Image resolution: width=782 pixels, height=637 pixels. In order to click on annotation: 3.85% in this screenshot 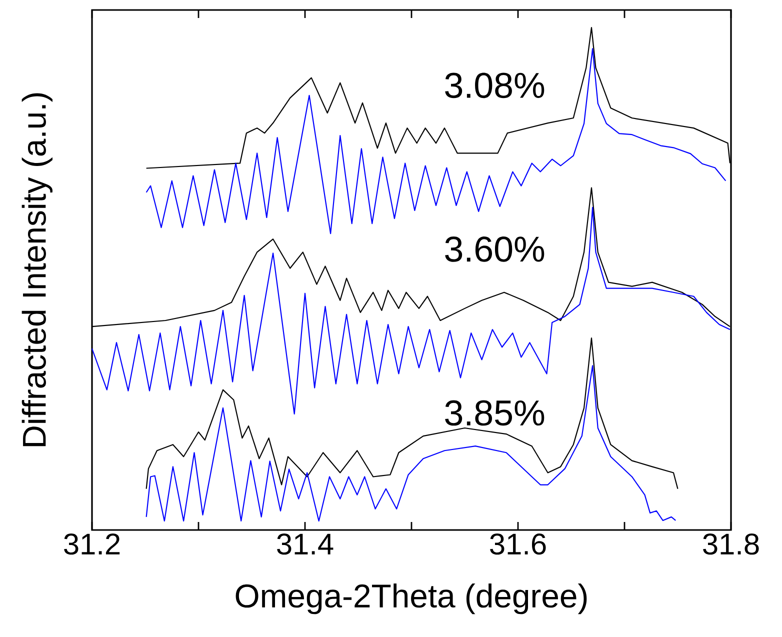, I will do `click(494, 413)`.